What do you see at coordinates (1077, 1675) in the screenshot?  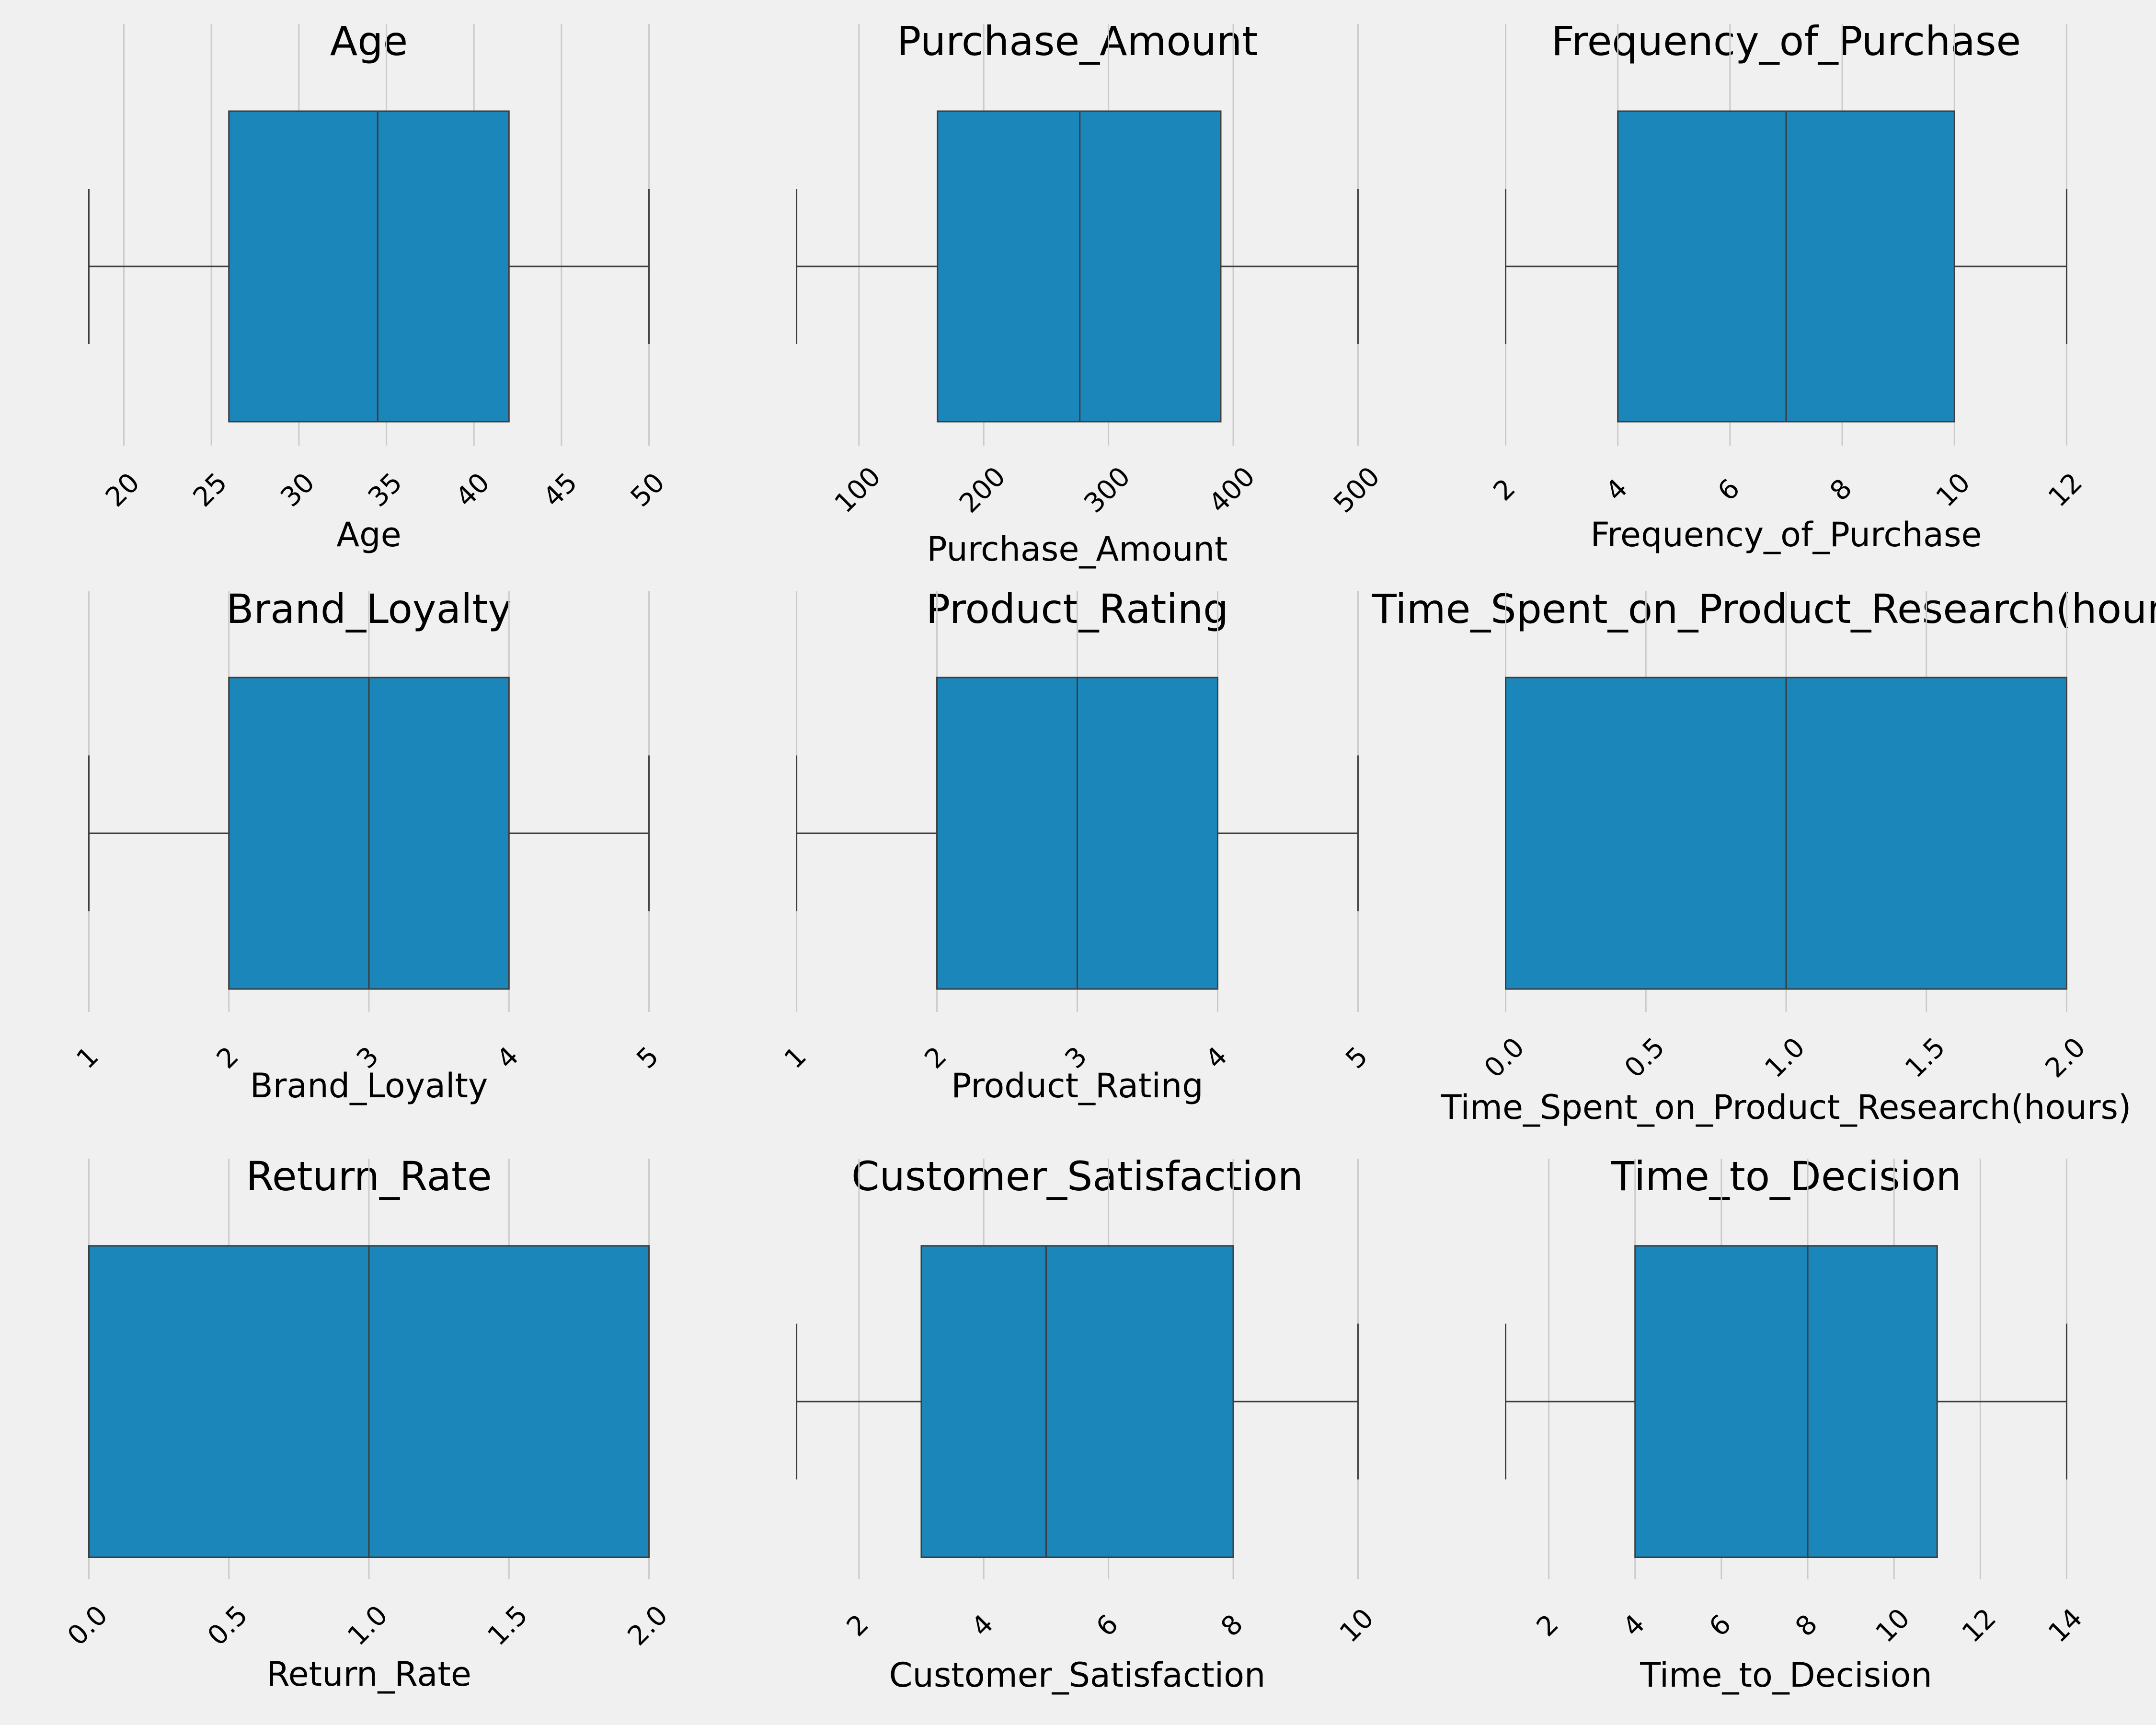 I see `panel-7-x-axis-label: Customer_Satisfaction` at bounding box center [1077, 1675].